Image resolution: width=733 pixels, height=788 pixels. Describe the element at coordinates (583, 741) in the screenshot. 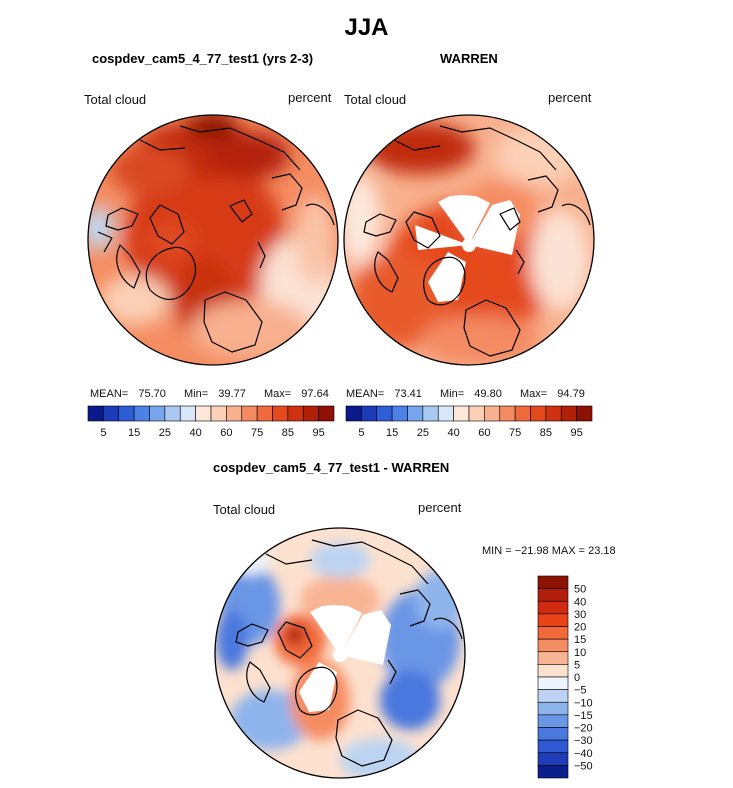

I see `panel3-colorbar-tick-label: −30` at that location.